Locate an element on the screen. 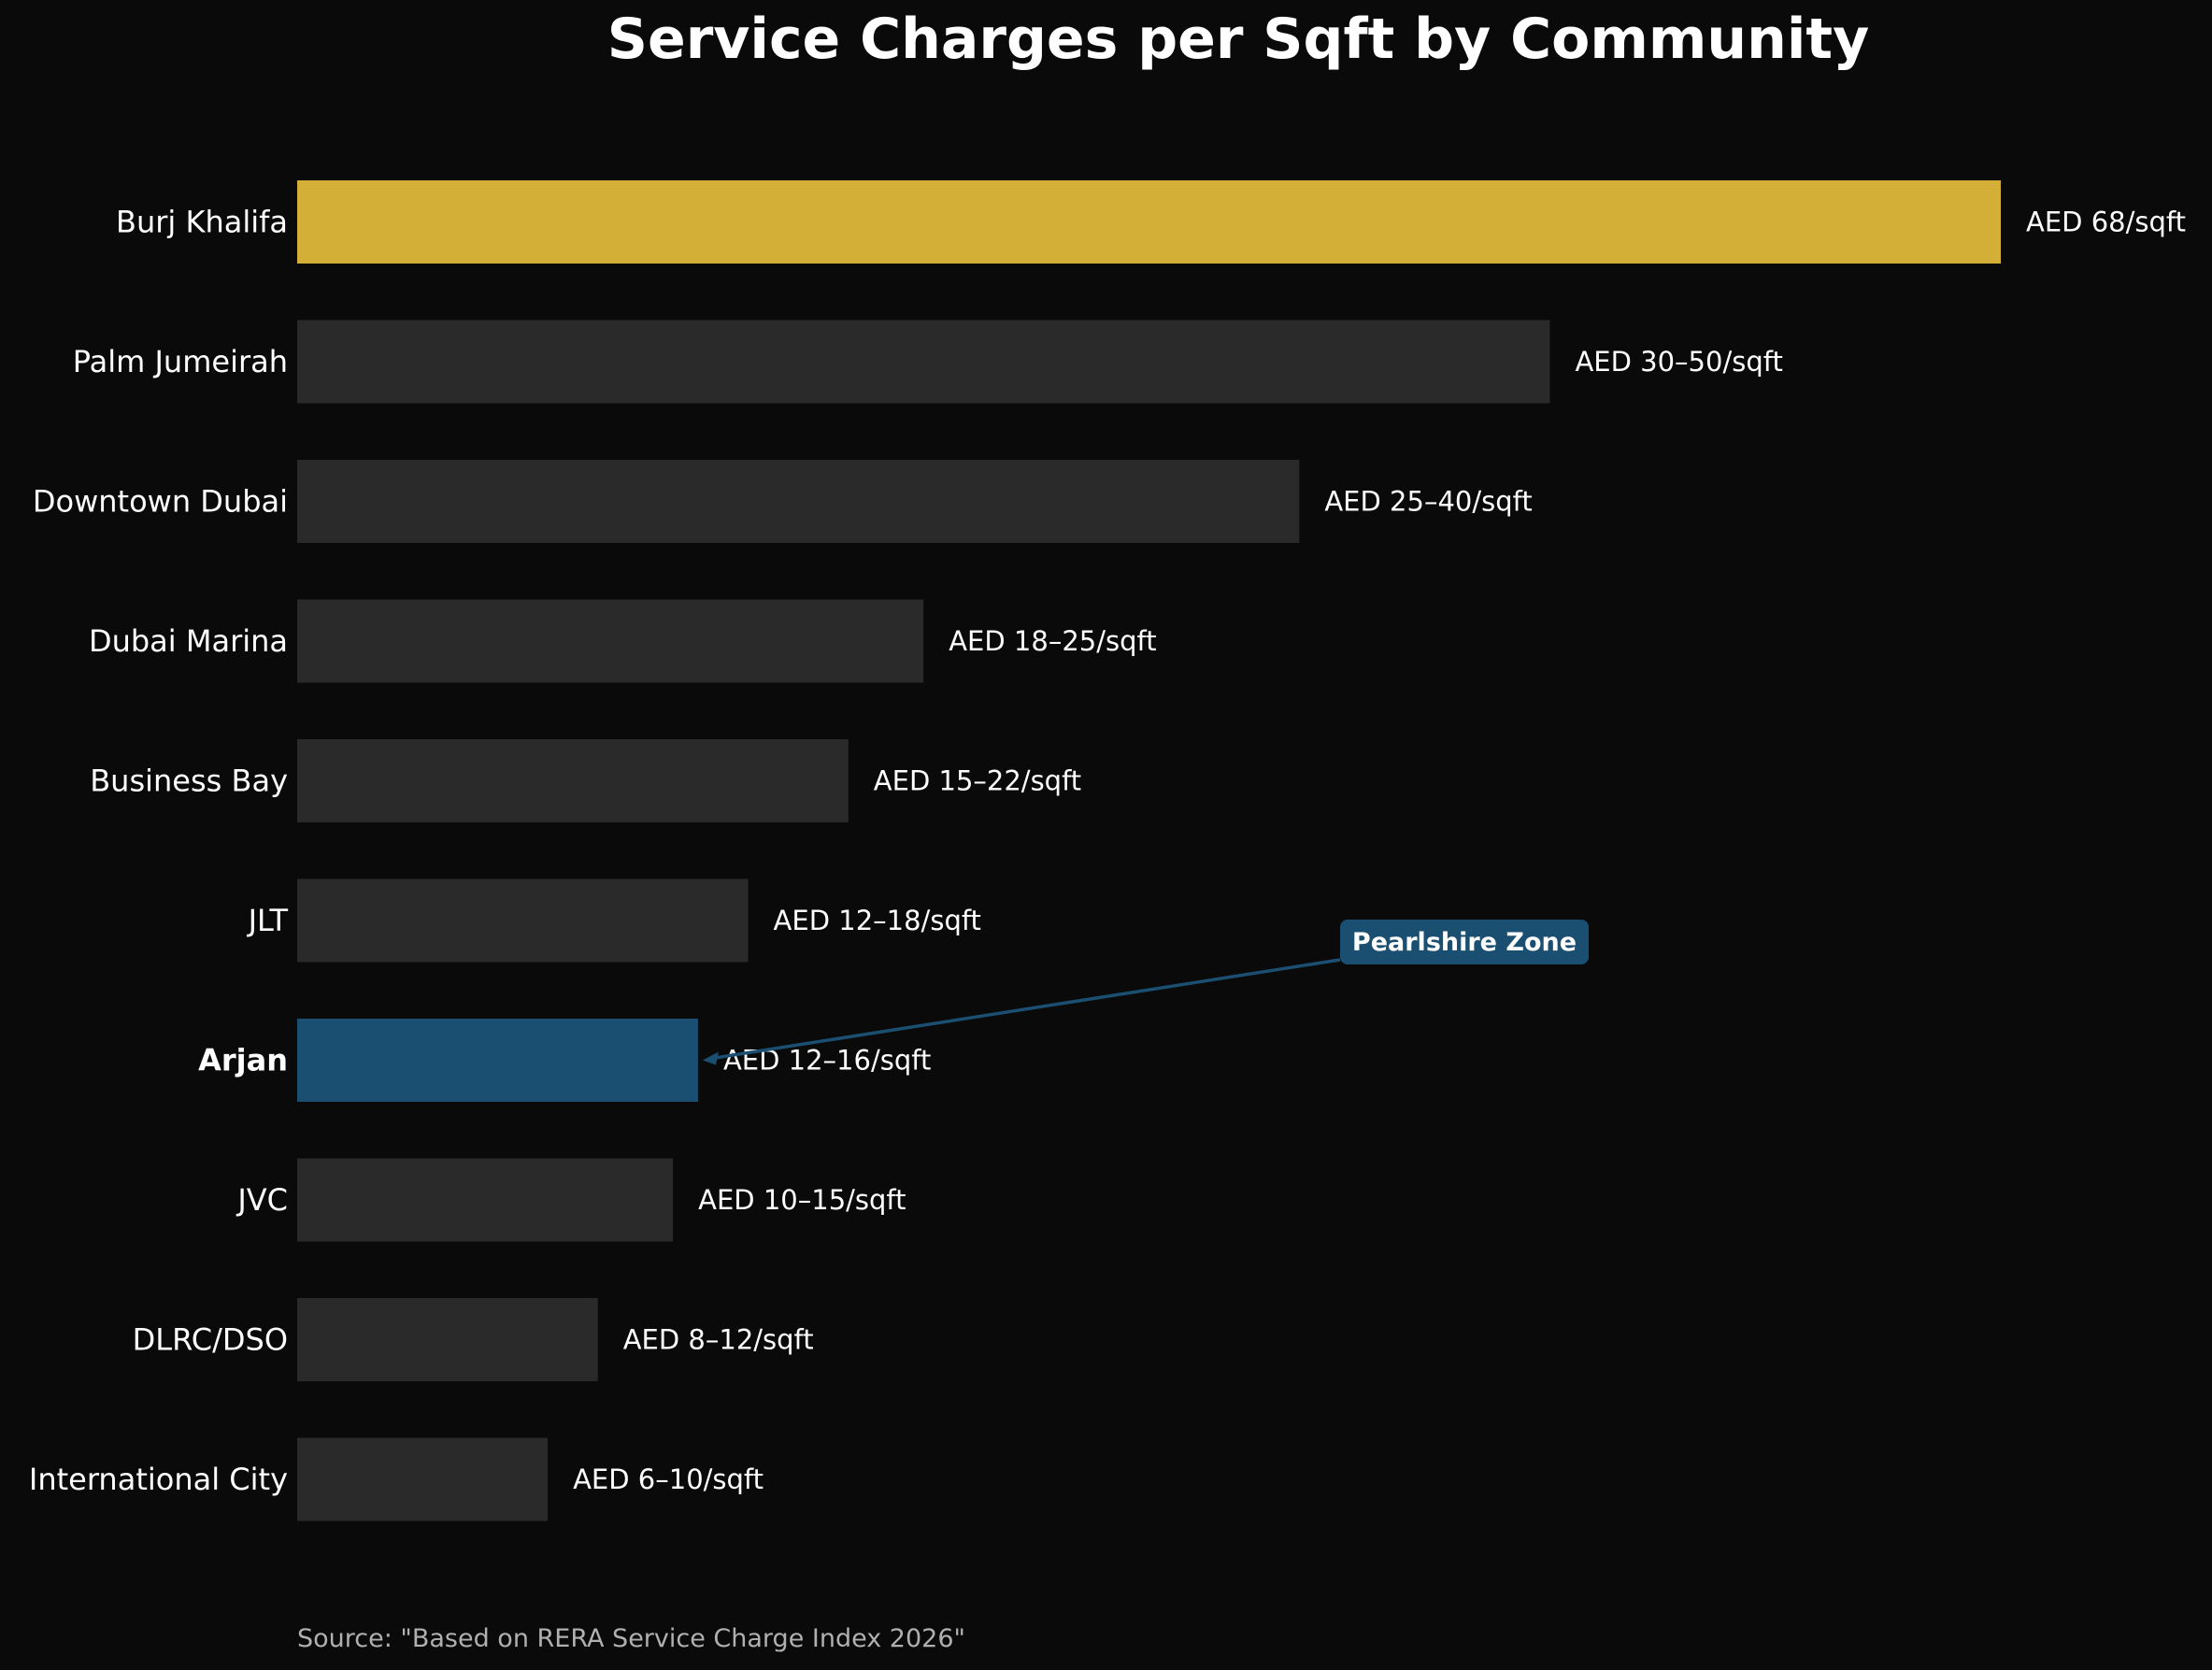 This screenshot has height=1670, width=2212. category-label-international-city: International City is located at coordinates (158, 1479).